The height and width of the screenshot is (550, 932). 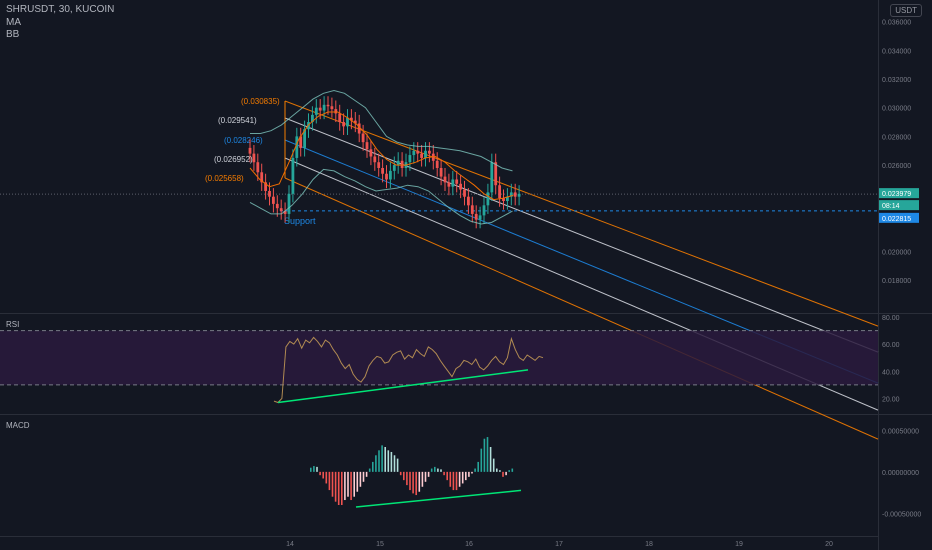 What do you see at coordinates (260, 101) in the screenshot?
I see `pitchfork-level-label: (0.030835)` at bounding box center [260, 101].